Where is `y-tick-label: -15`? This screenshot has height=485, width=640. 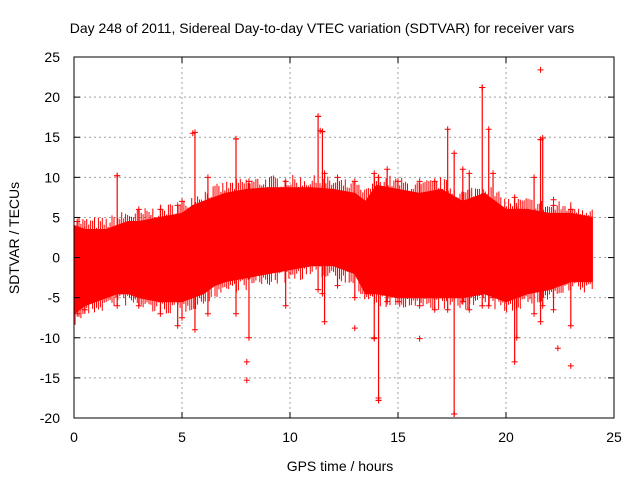
y-tick-label: -15 is located at coordinates (50, 378).